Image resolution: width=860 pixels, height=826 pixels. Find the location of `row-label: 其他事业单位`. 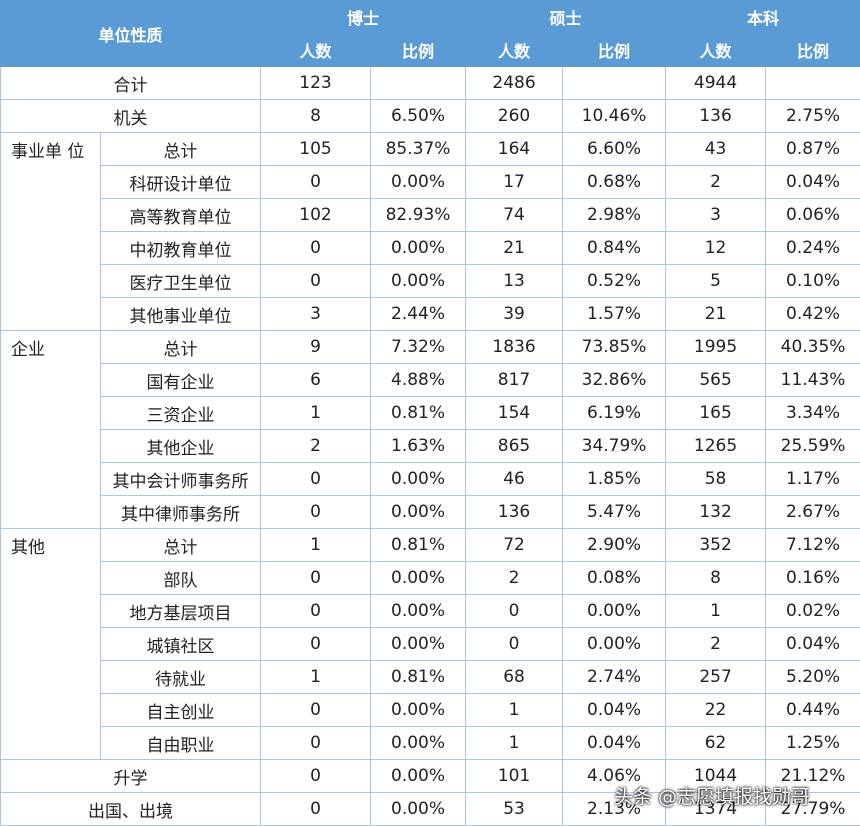

row-label: 其他事业单位 is located at coordinates (180, 314).